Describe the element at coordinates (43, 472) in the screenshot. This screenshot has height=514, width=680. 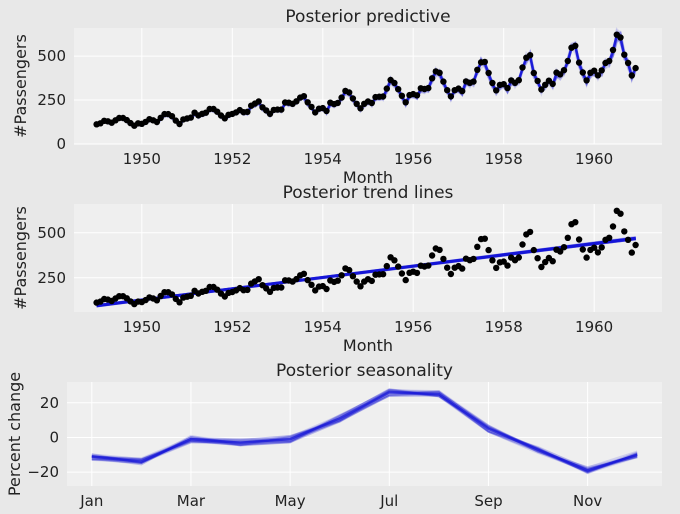
I see `y-tick-label: −20` at that location.